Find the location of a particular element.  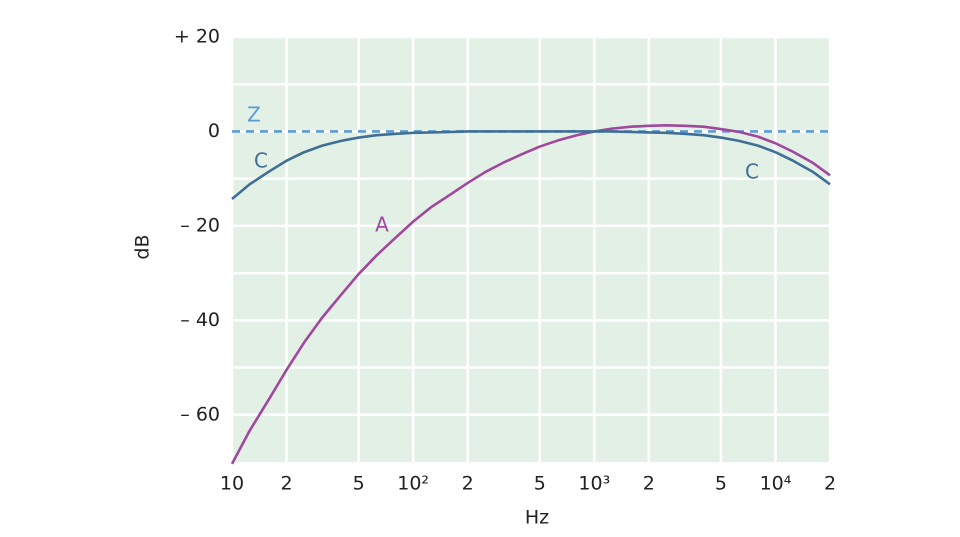

curve is located at coordinates (531, 165).